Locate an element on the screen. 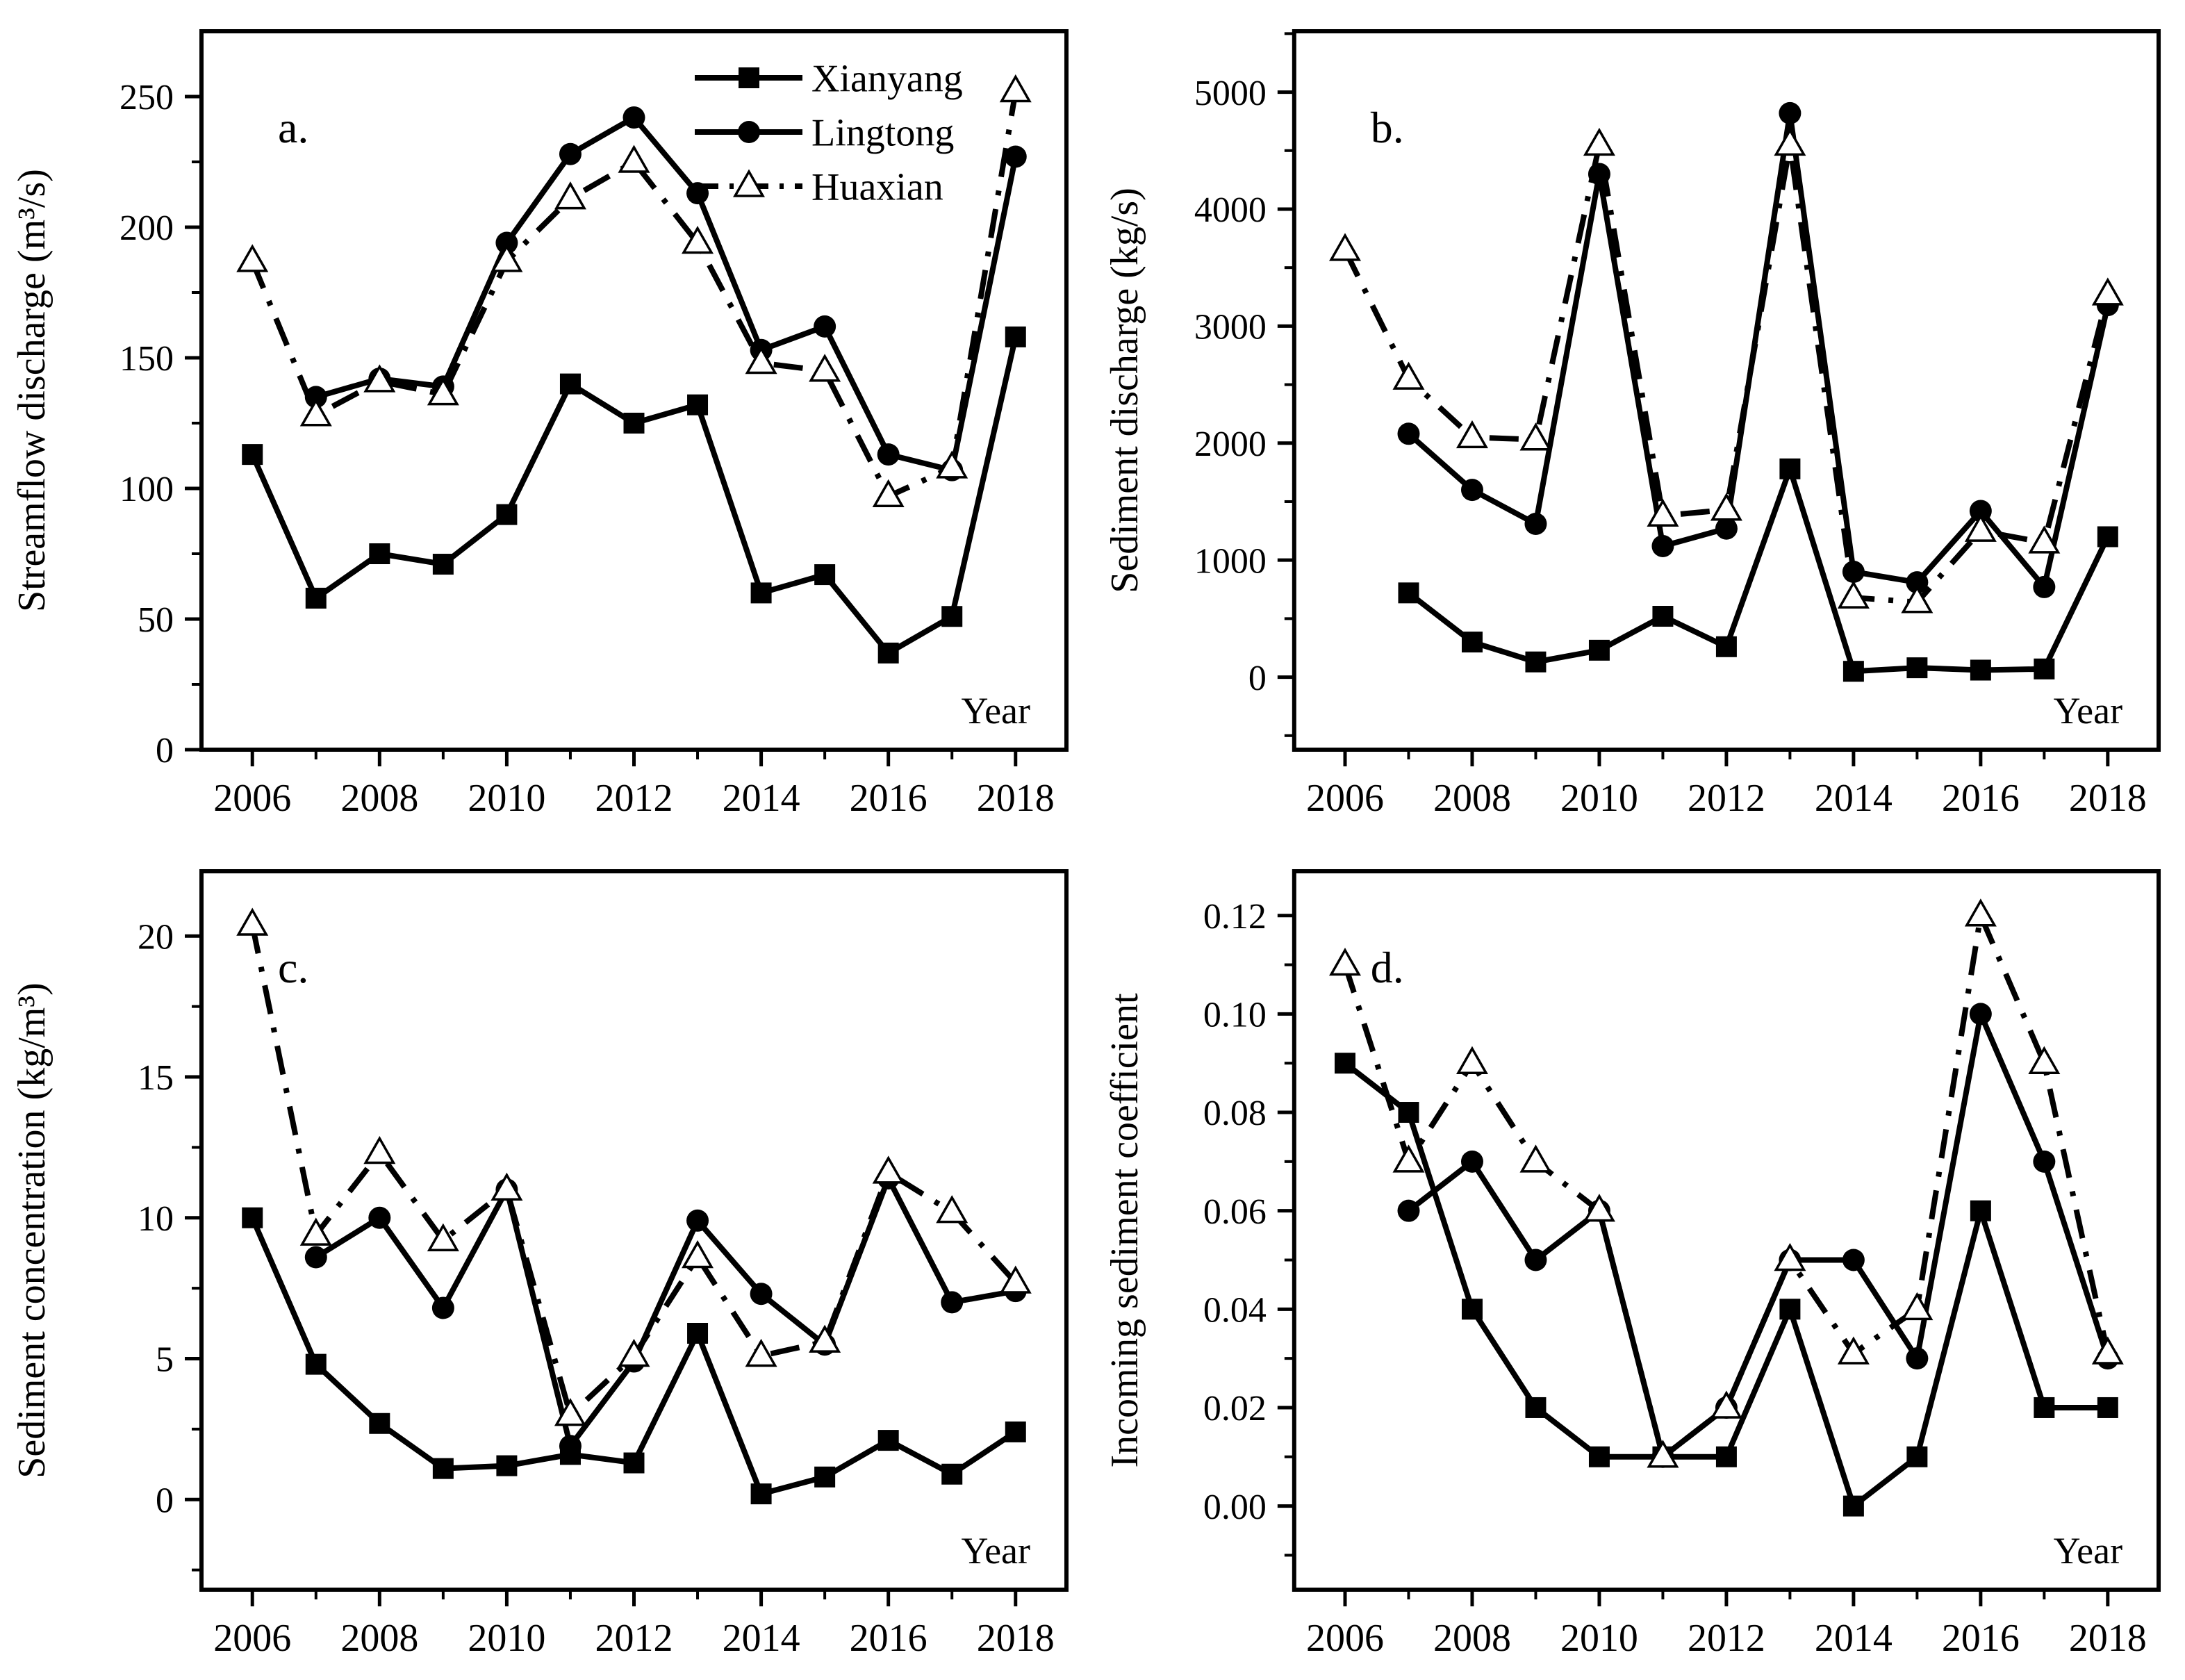  series-line-huaxian is located at coordinates (1726, 1183).